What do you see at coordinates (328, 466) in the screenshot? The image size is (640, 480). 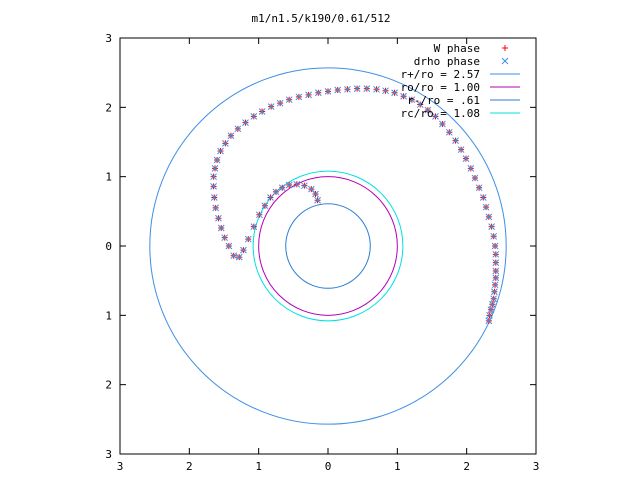 I see `x-tick-label: 0` at bounding box center [328, 466].